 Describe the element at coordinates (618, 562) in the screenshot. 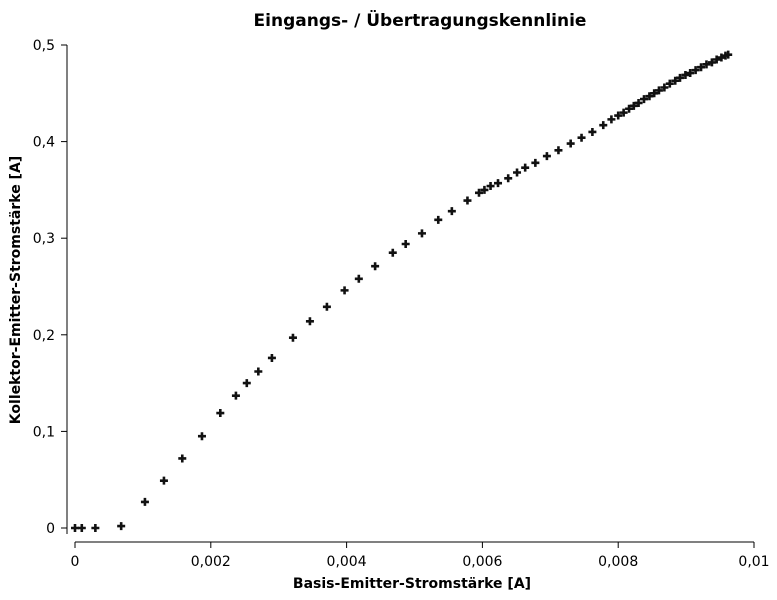

I see `x-tick-label: 0,008` at that location.